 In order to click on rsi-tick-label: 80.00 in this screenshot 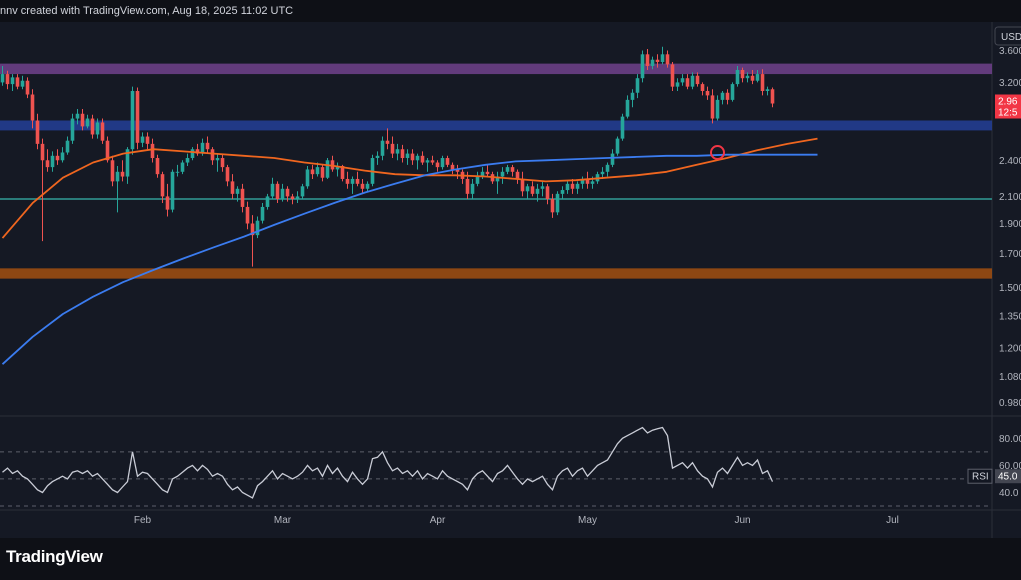, I will do `click(1010, 439)`.